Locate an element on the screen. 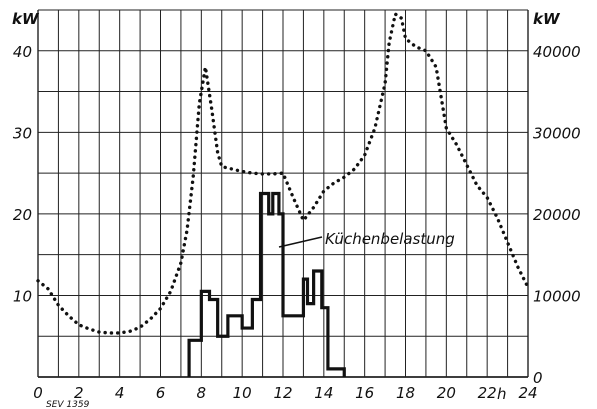 The image size is (597, 409). left-tick-label: 30 is located at coordinates (22, 133).